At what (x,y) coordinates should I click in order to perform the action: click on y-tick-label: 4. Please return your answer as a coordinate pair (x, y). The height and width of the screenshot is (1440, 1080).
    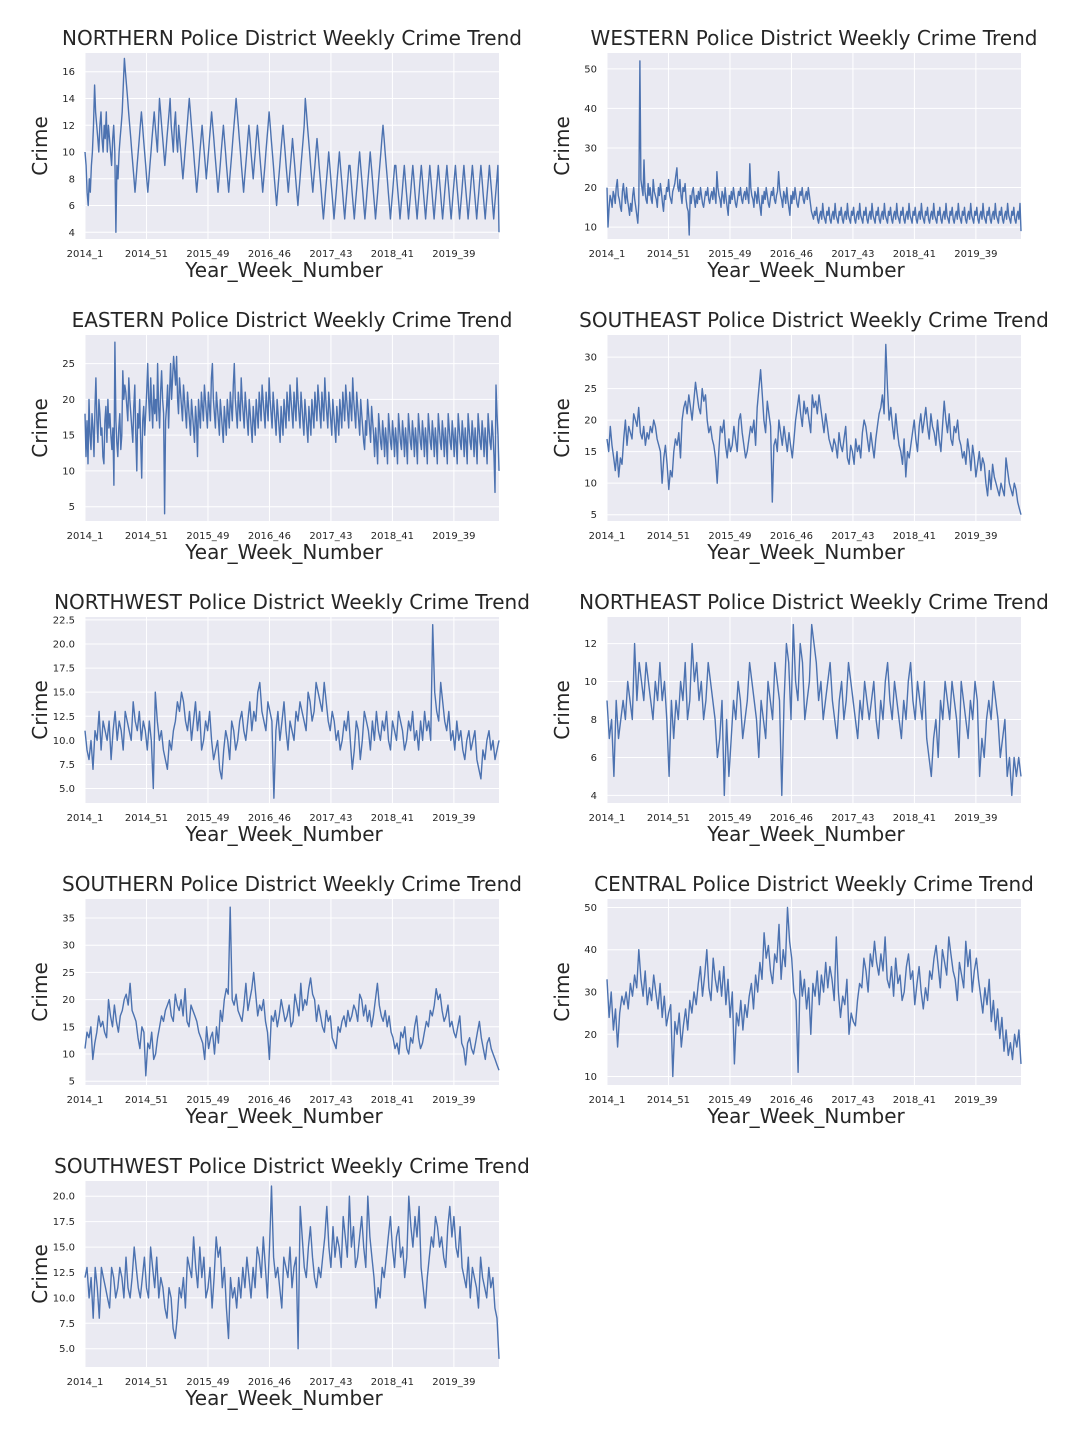
    Looking at the image, I should click on (72, 233).